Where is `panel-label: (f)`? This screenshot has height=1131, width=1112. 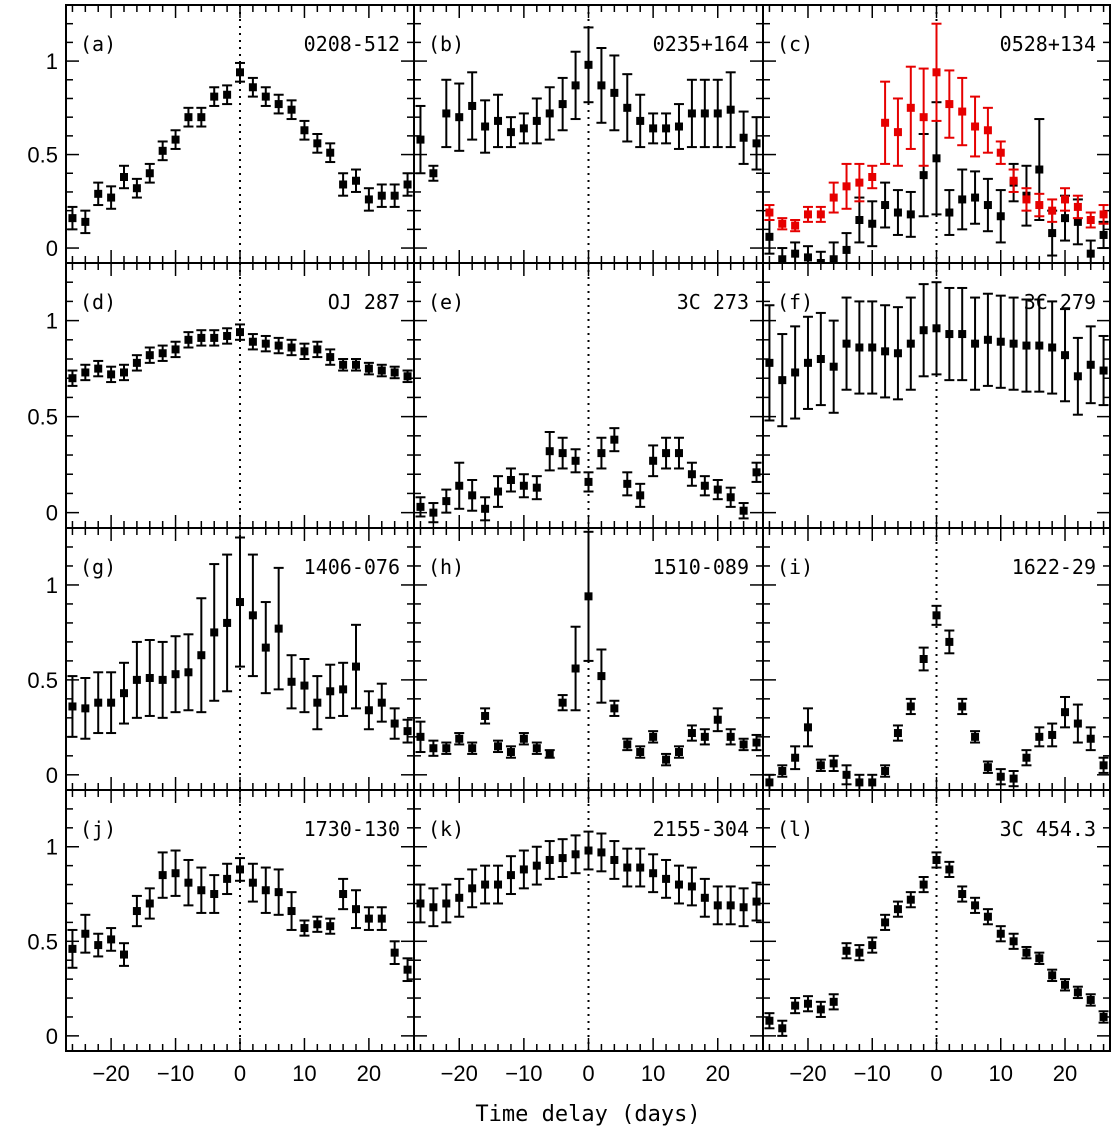
panel-label: (f) is located at coordinates (795, 302).